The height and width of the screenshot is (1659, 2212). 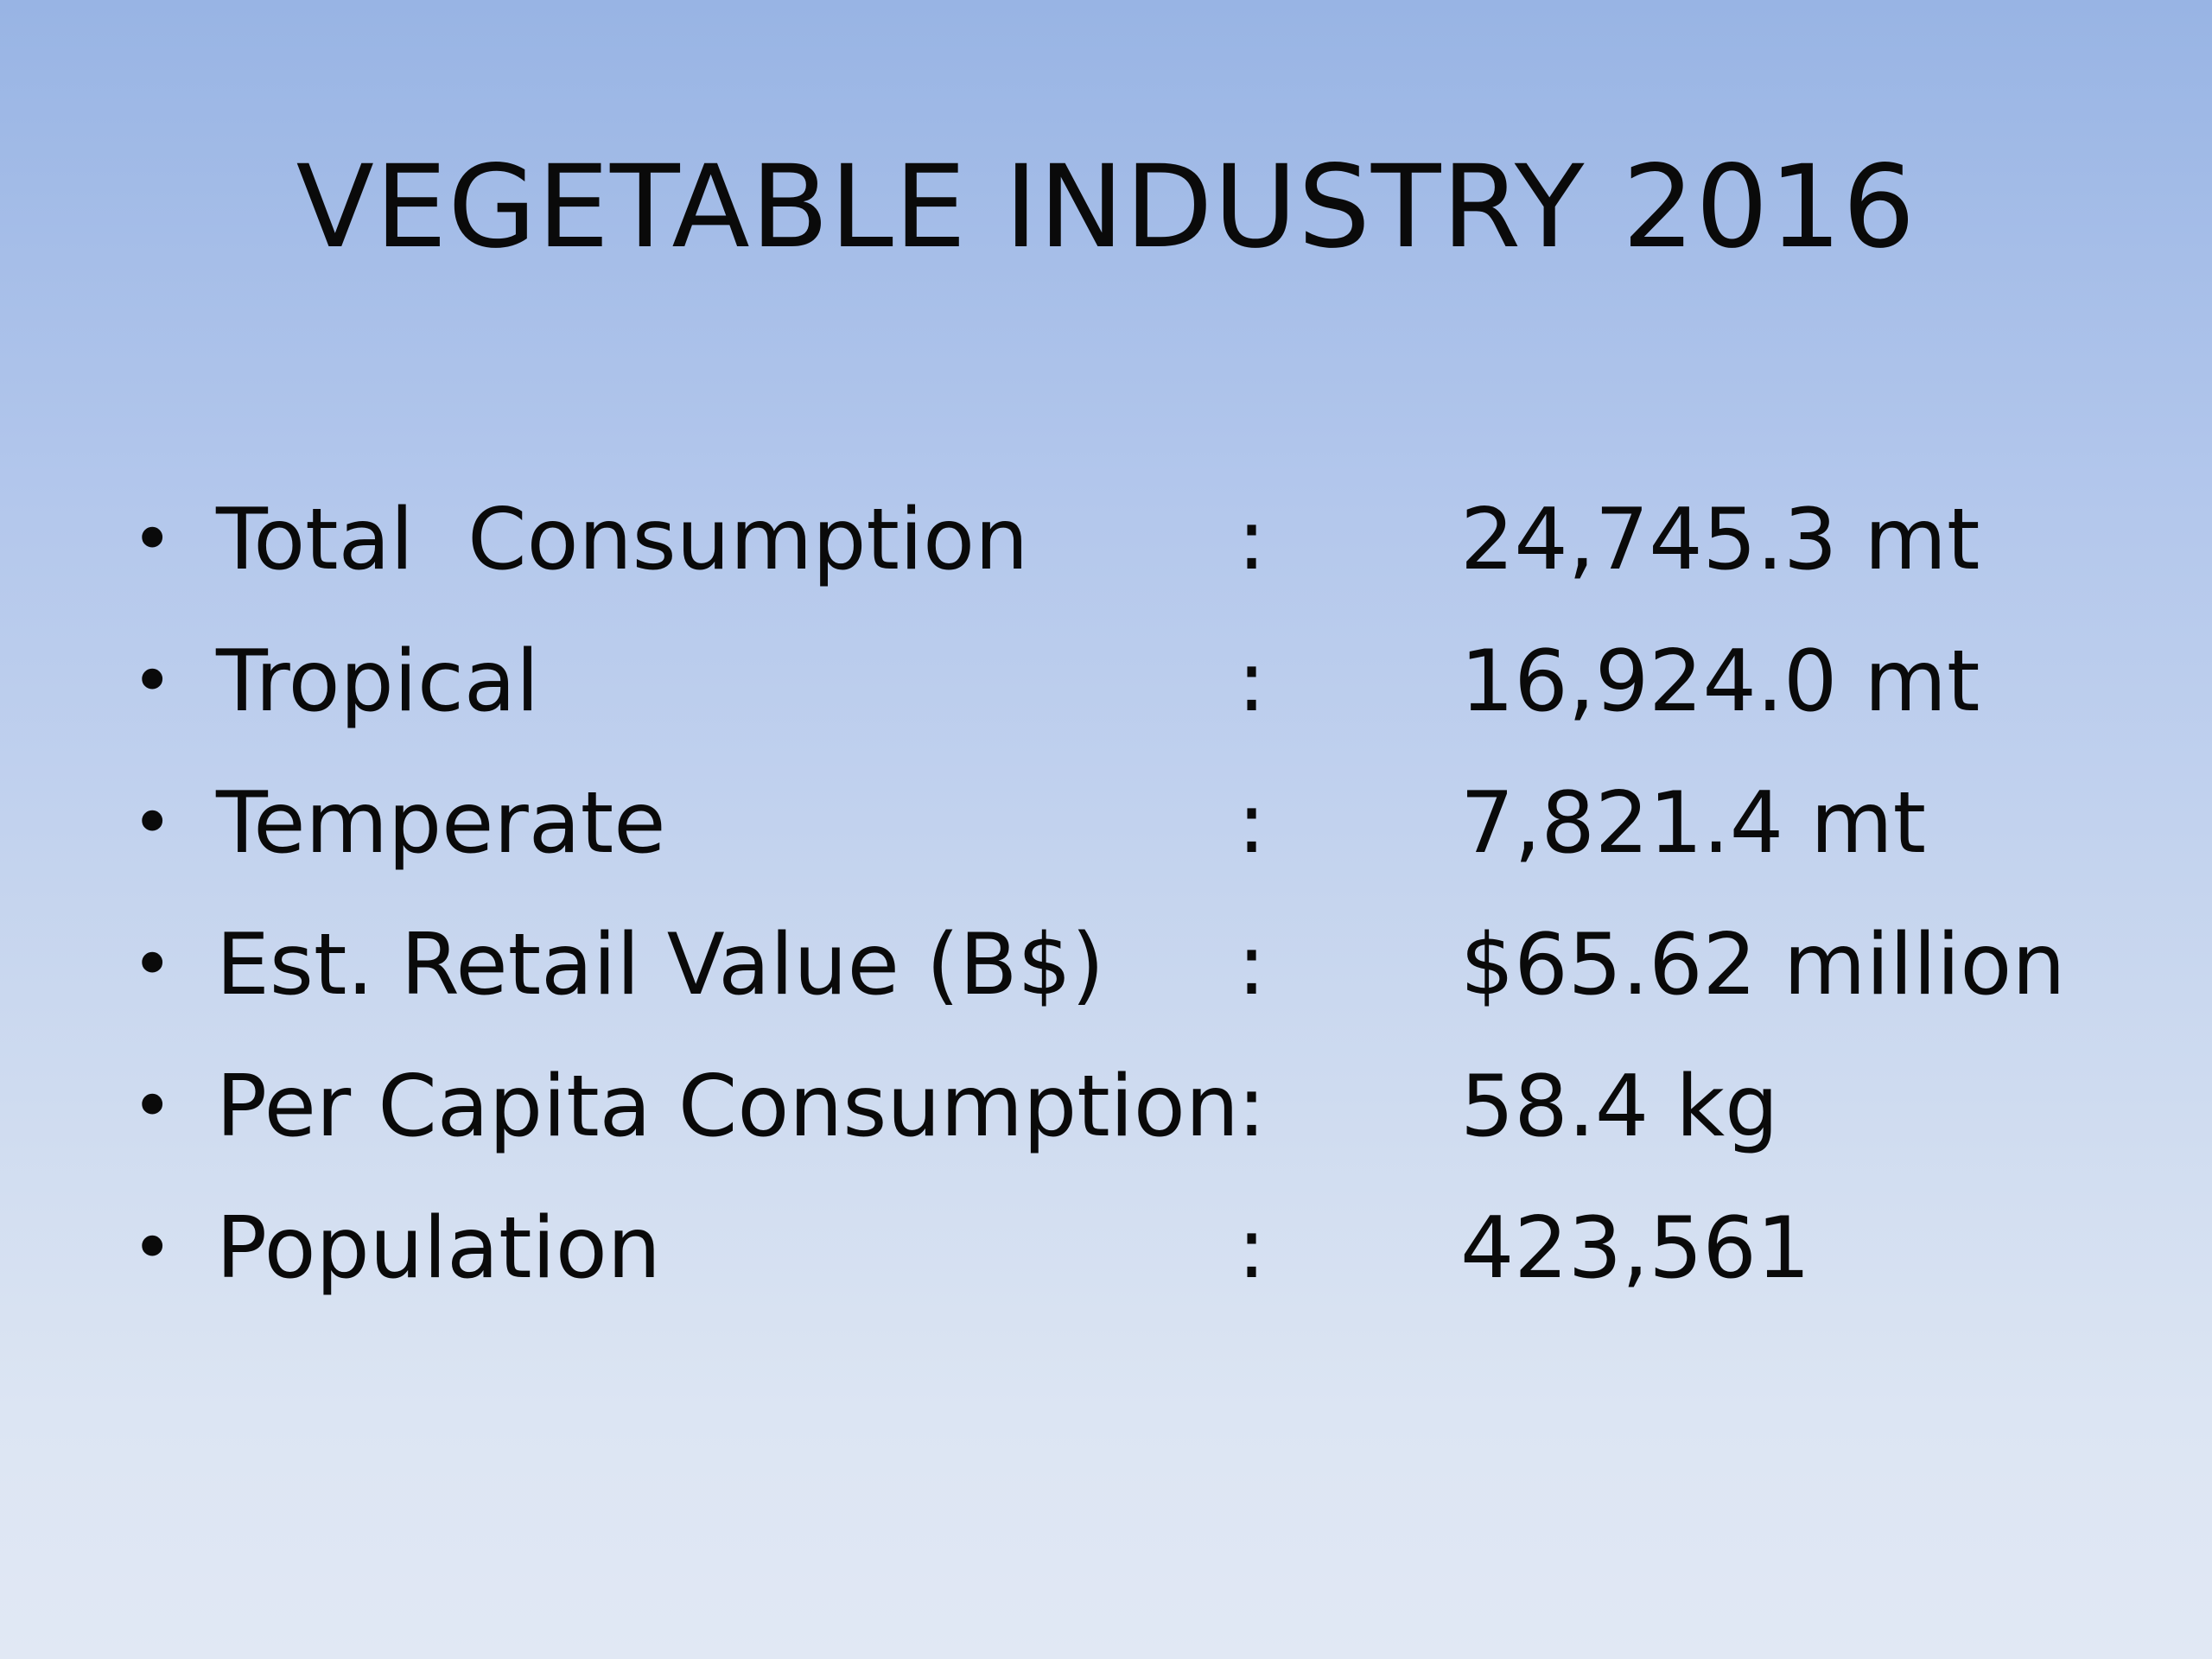 What do you see at coordinates (1106, 834) in the screenshot?
I see `stat-row-temperate: • Temperate : 7,821.4 mt` at bounding box center [1106, 834].